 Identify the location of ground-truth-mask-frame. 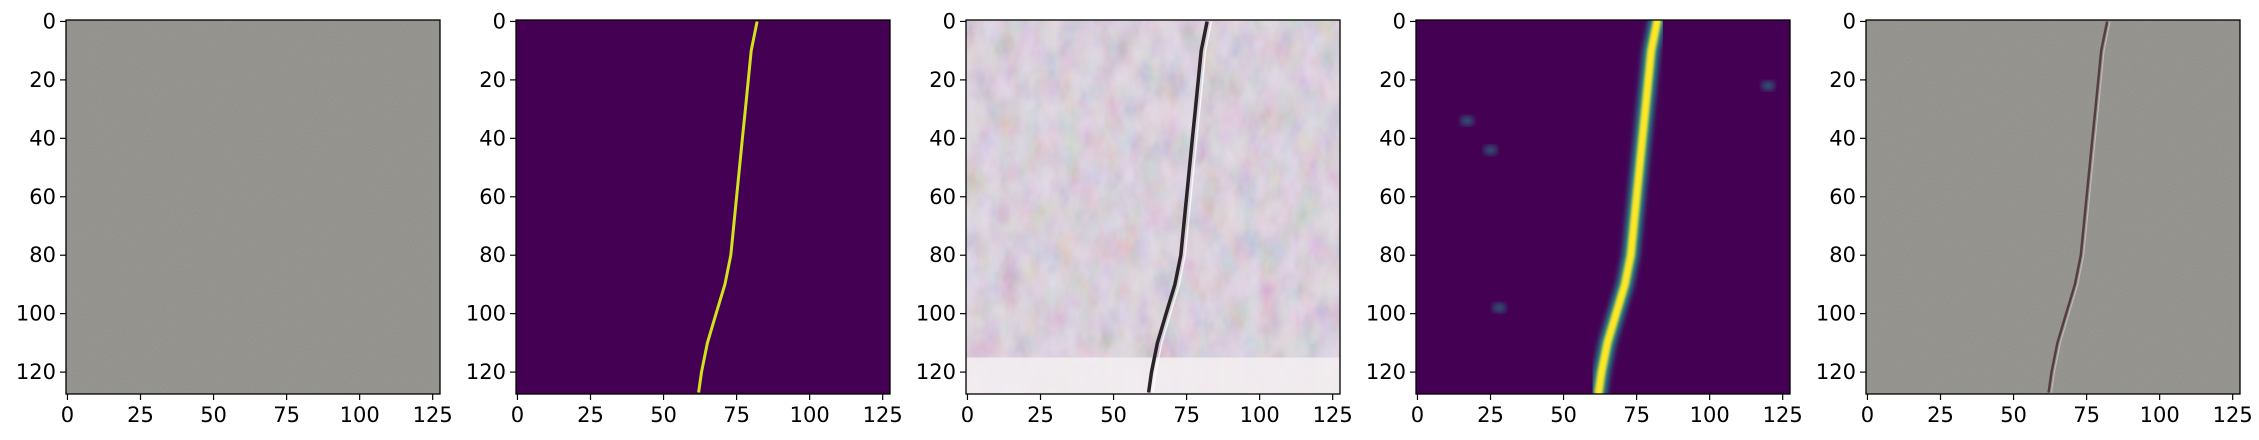
(703, 207).